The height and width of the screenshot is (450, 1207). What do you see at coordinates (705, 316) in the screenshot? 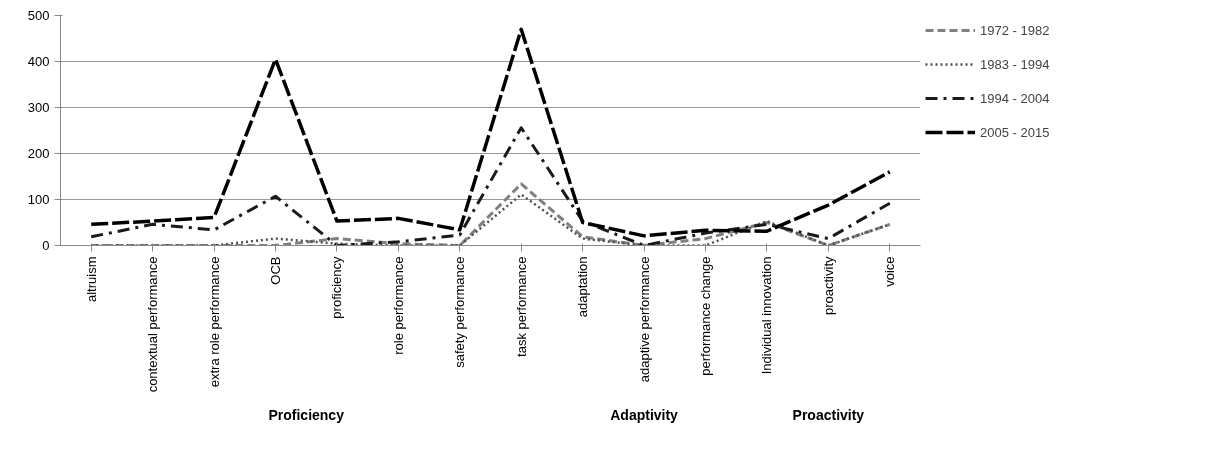
I see `x-tick-label: performance change` at bounding box center [705, 316].